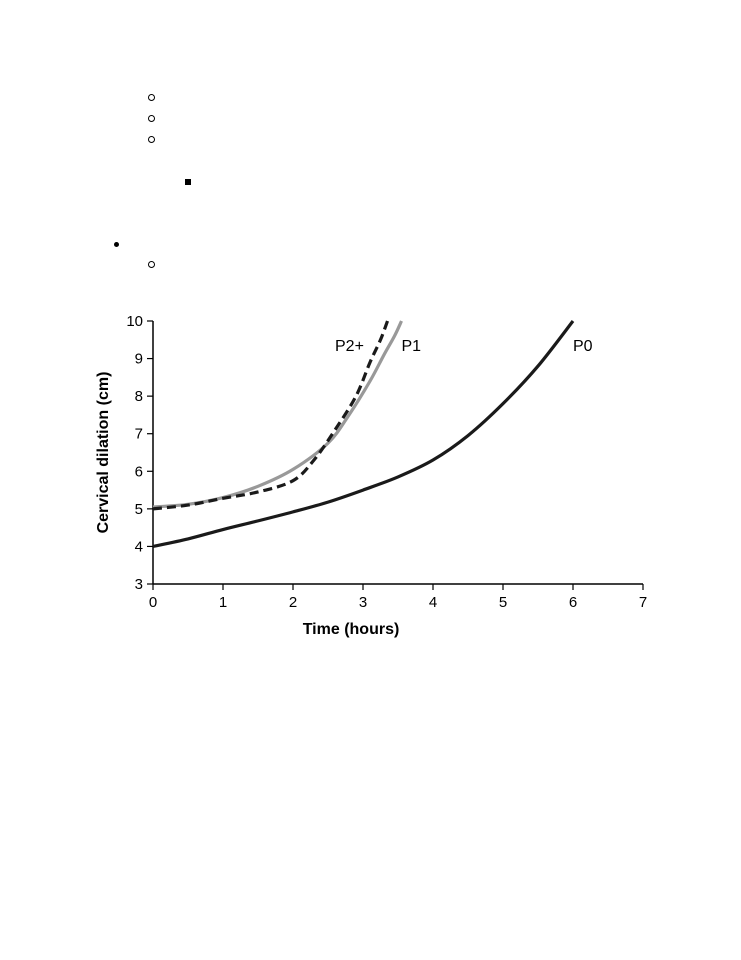 This screenshot has width=741, height=960. Describe the element at coordinates (503, 602) in the screenshot. I see `x-tick-label: 5` at that location.